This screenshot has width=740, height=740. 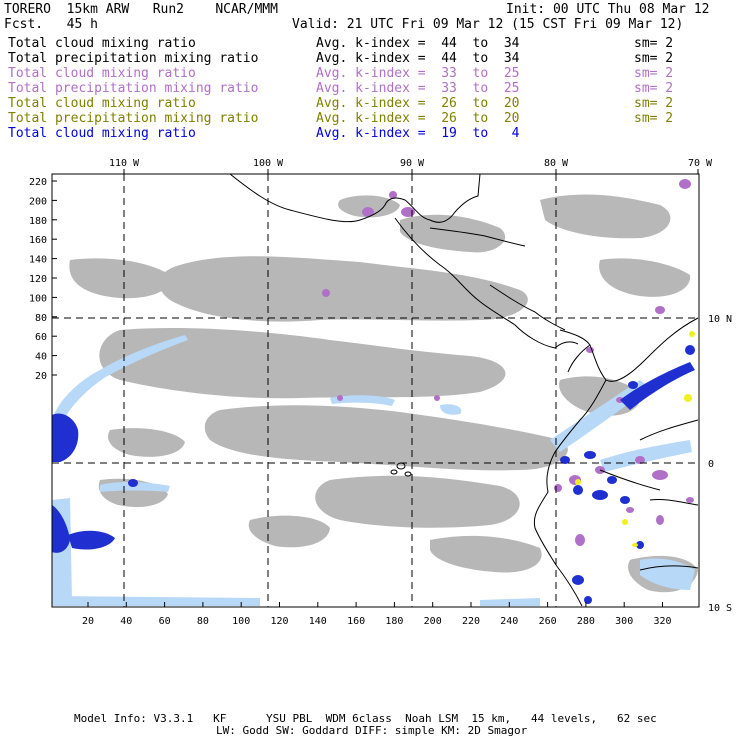 What do you see at coordinates (608, 9) in the screenshot?
I see `init-time: Init: 00 UTC Thu 08 Mar 12` at bounding box center [608, 9].